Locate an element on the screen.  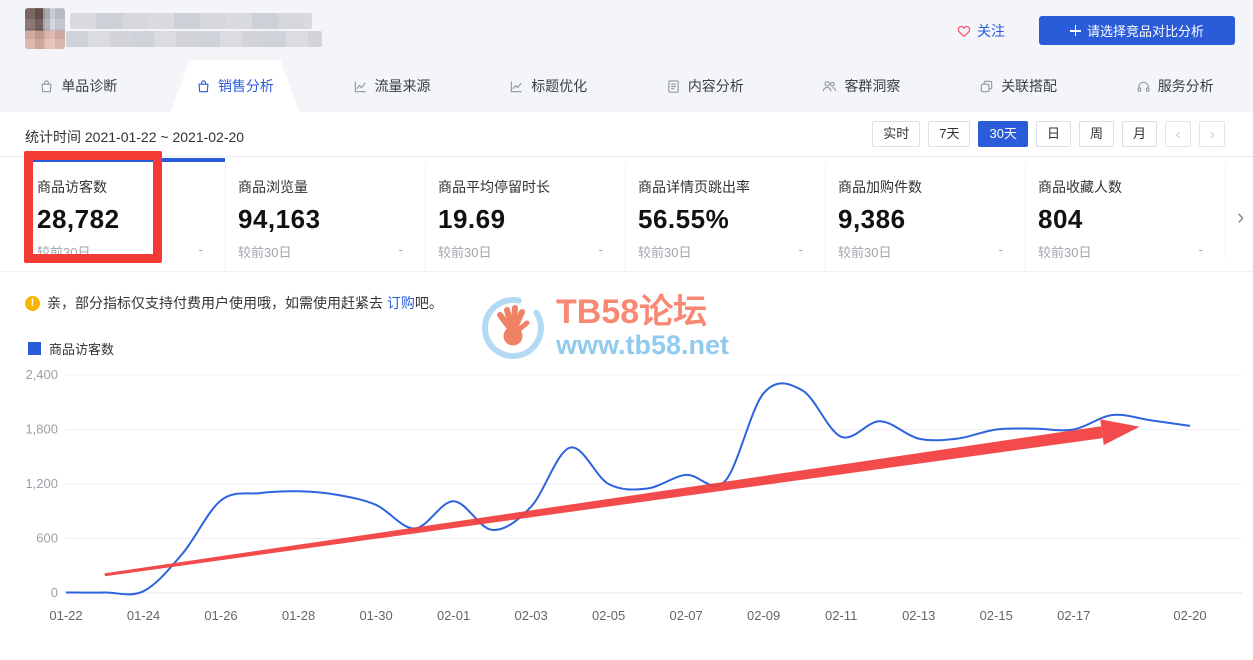
watermark-hand-logo-icon is located at coordinates (513, 328).